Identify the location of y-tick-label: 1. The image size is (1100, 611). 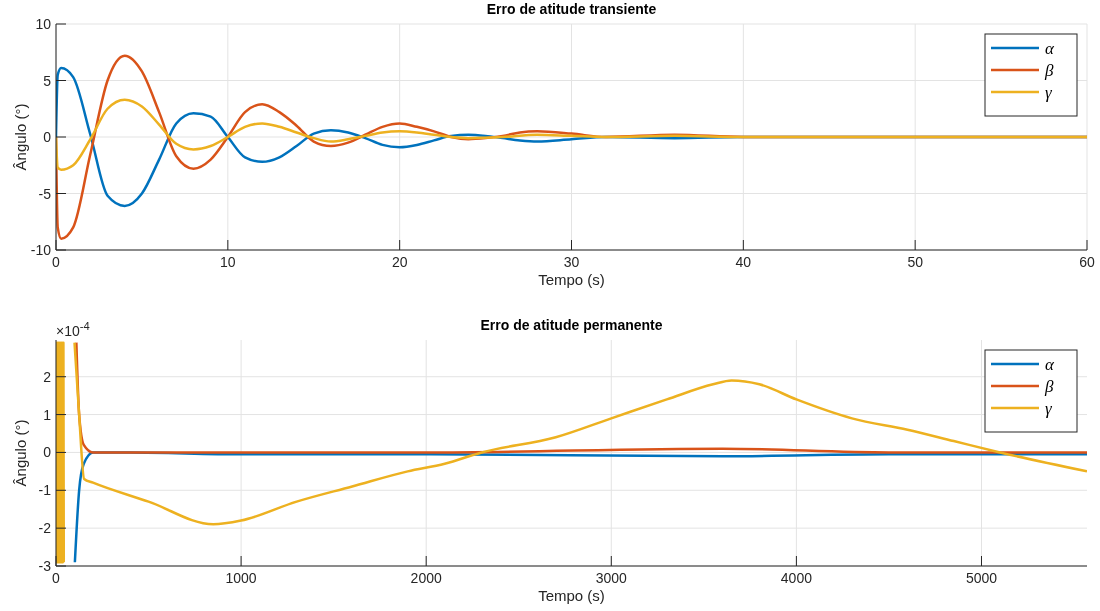
(47, 414).